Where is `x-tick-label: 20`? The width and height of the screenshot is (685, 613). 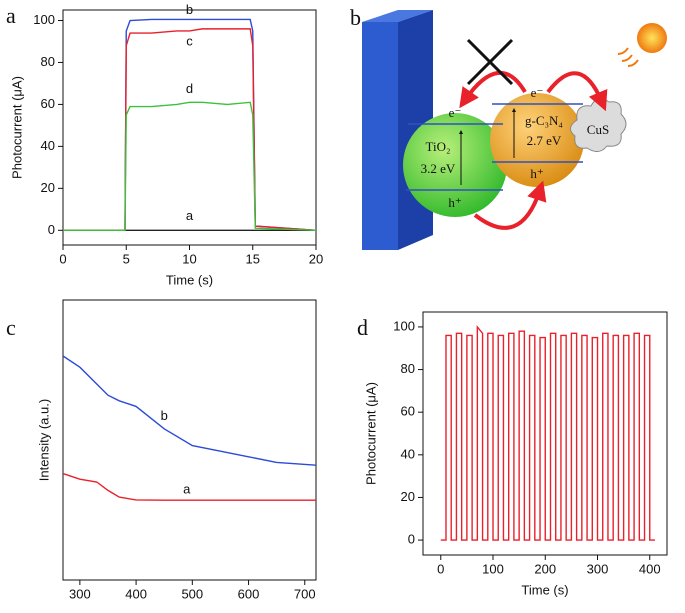
x-tick-label: 20 is located at coordinates (316, 258).